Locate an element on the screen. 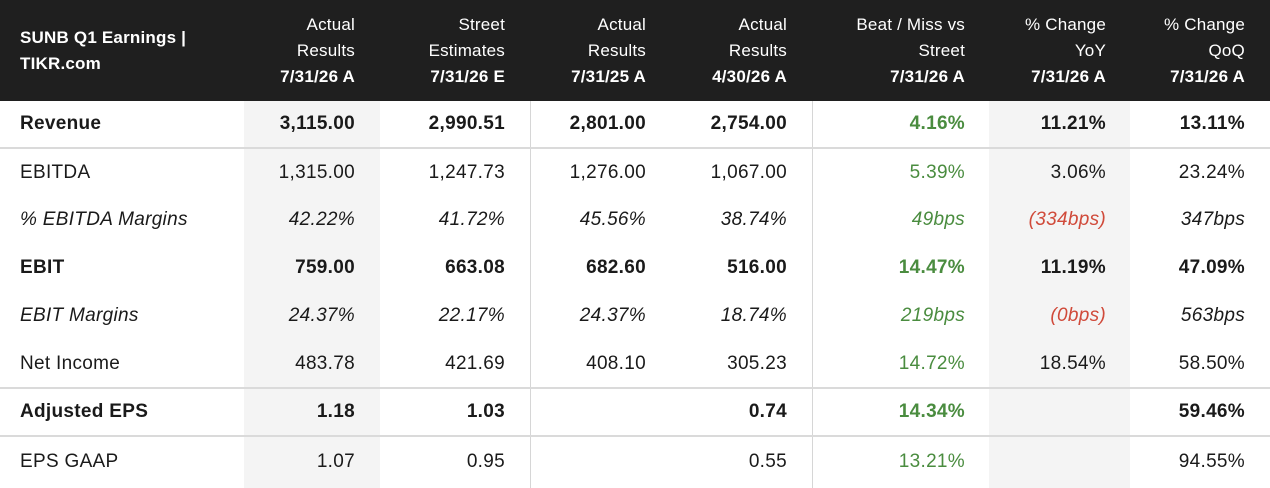 Image resolution: width=1270 pixels, height=488 pixels. table-cell: 49bps is located at coordinates (938, 219).